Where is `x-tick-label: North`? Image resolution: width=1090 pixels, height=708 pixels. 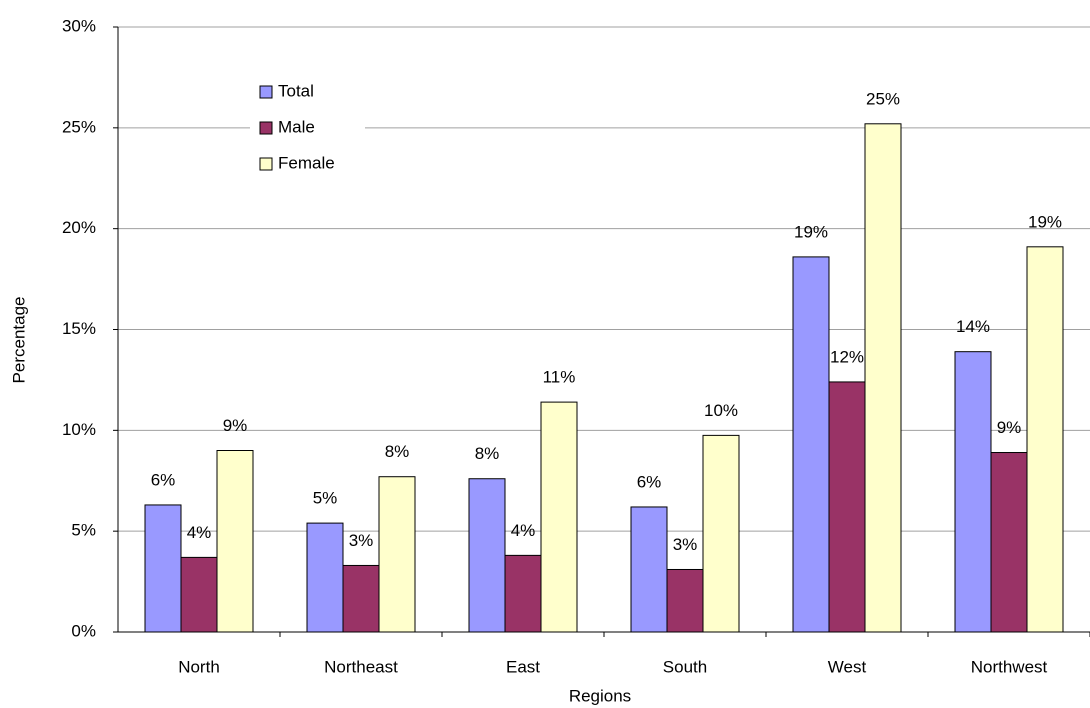
x-tick-label: North is located at coordinates (199, 666).